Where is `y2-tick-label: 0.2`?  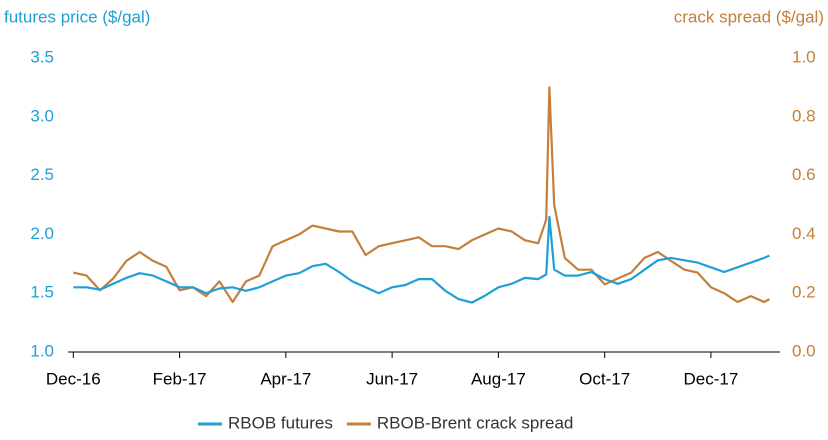 y2-tick-label: 0.2 is located at coordinates (804, 292).